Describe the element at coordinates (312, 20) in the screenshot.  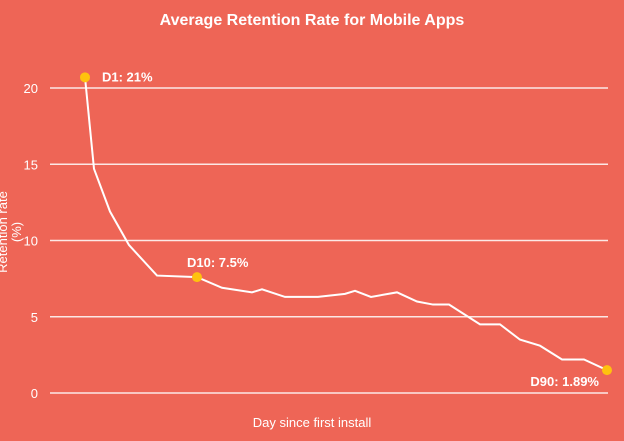
I see `chart-title: Average Retention Rate for Mobile Apps` at that location.